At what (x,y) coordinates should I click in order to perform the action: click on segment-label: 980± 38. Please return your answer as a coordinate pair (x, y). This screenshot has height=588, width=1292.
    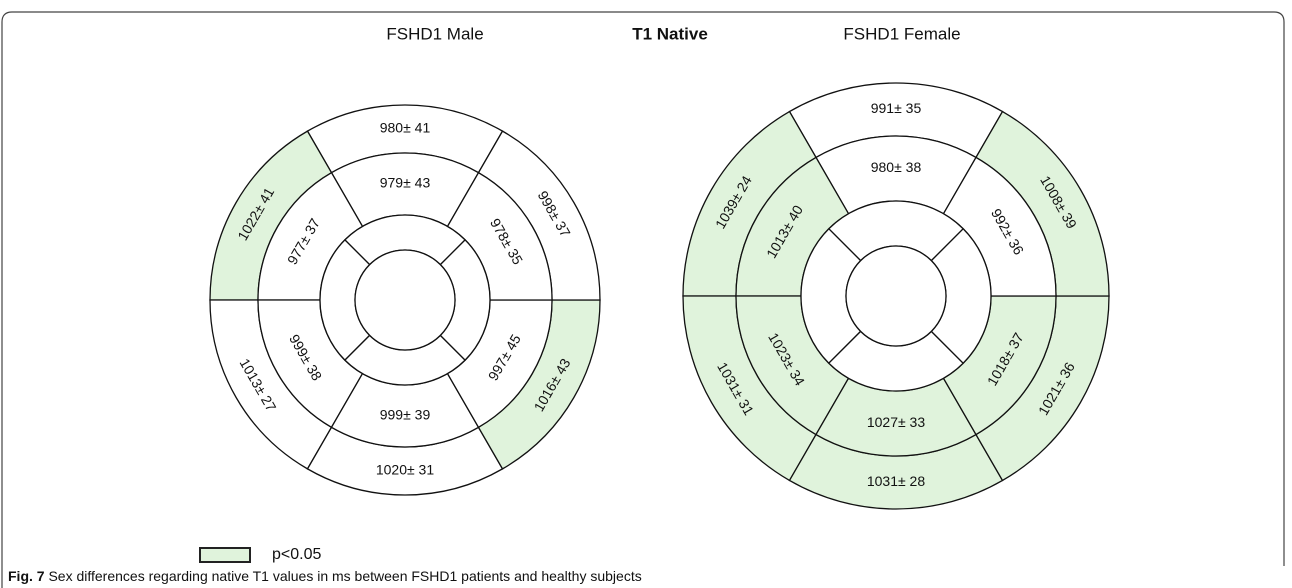
    Looking at the image, I should click on (896, 167).